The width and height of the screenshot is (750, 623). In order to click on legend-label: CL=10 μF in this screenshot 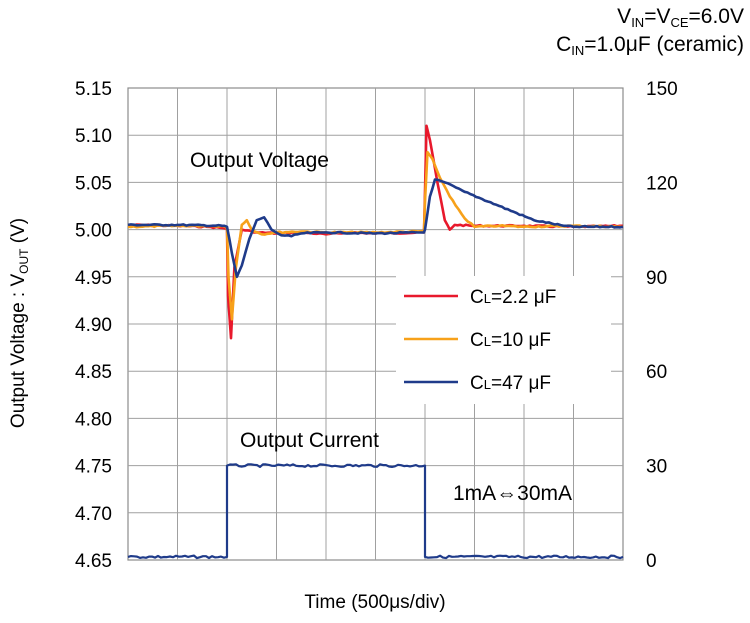, I will do `click(510, 340)`.